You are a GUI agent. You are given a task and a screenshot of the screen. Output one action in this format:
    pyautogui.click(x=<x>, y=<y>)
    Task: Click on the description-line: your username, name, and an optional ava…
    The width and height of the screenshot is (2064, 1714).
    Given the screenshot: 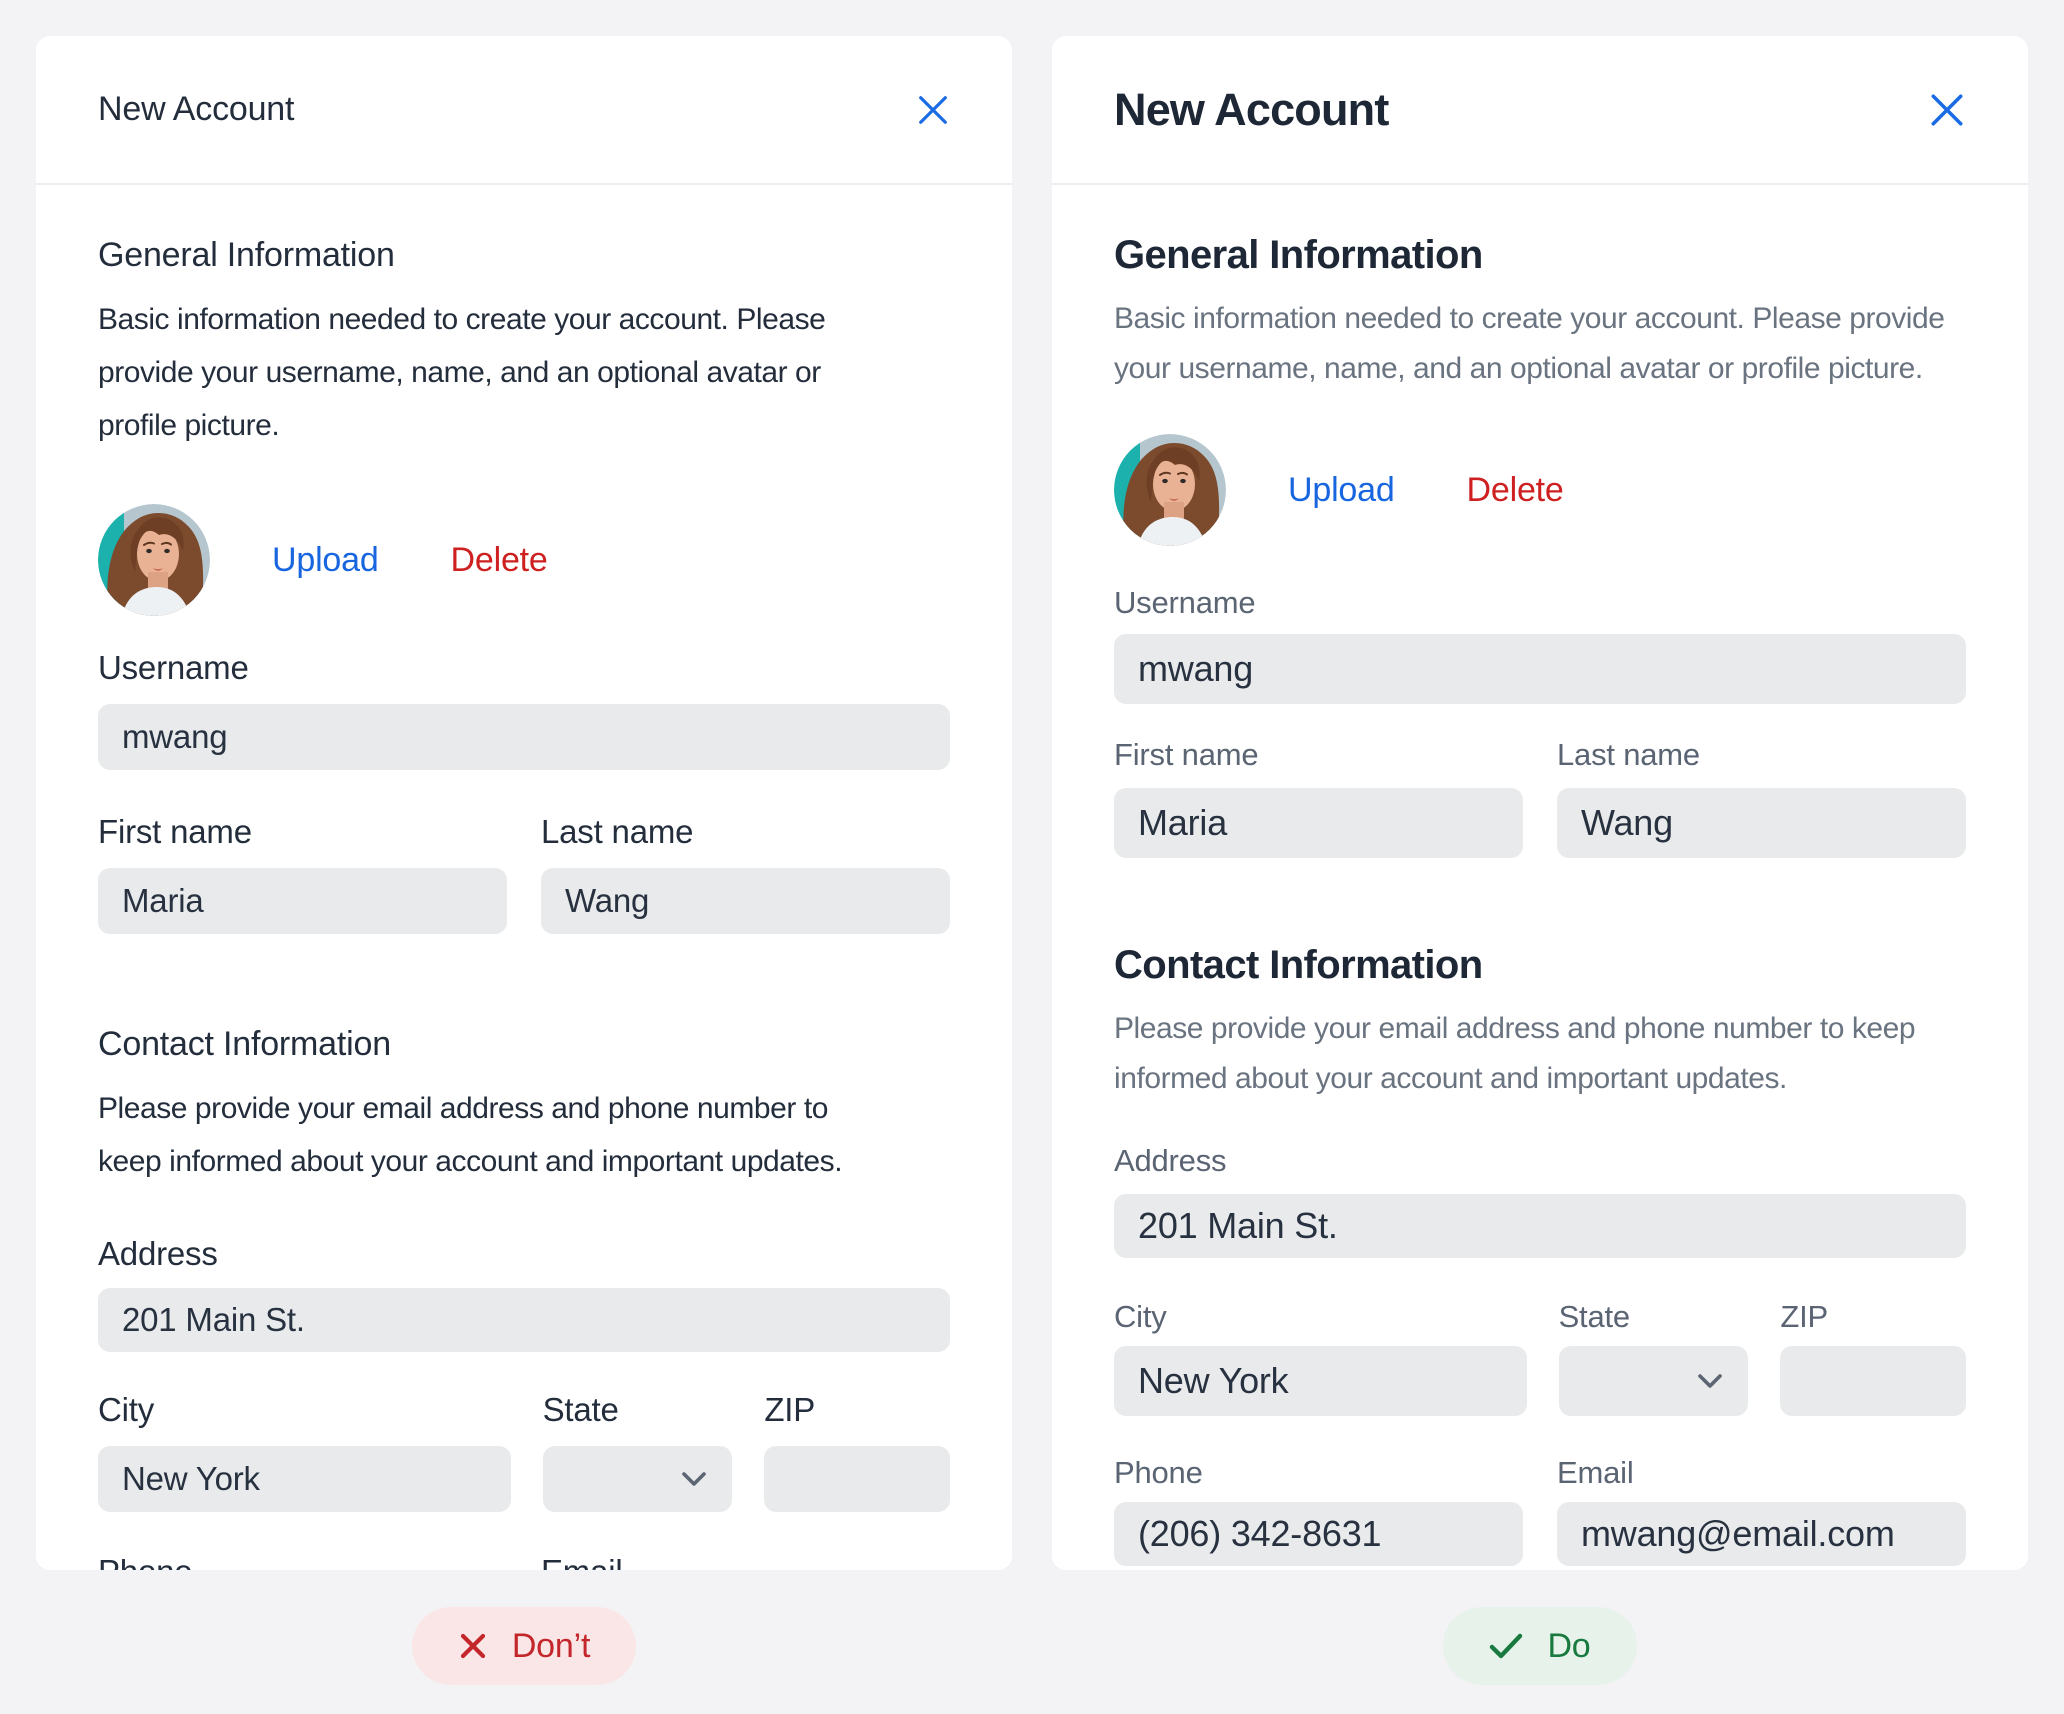 What is the action you would take?
    pyautogui.click(x=1518, y=368)
    